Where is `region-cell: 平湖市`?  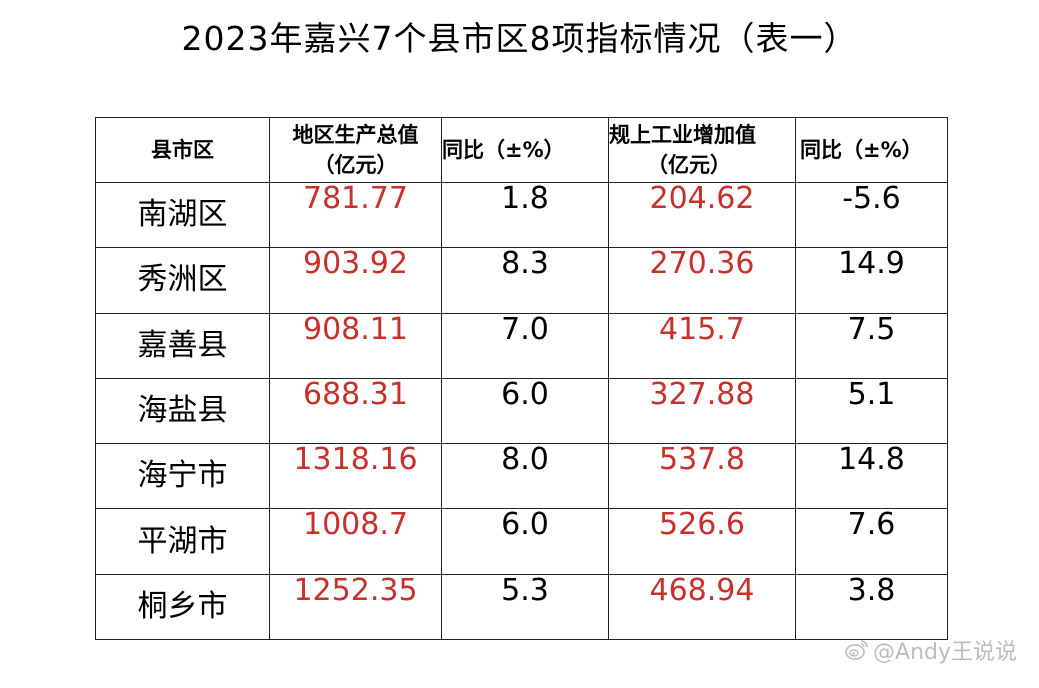
region-cell: 平湖市 is located at coordinates (182, 541).